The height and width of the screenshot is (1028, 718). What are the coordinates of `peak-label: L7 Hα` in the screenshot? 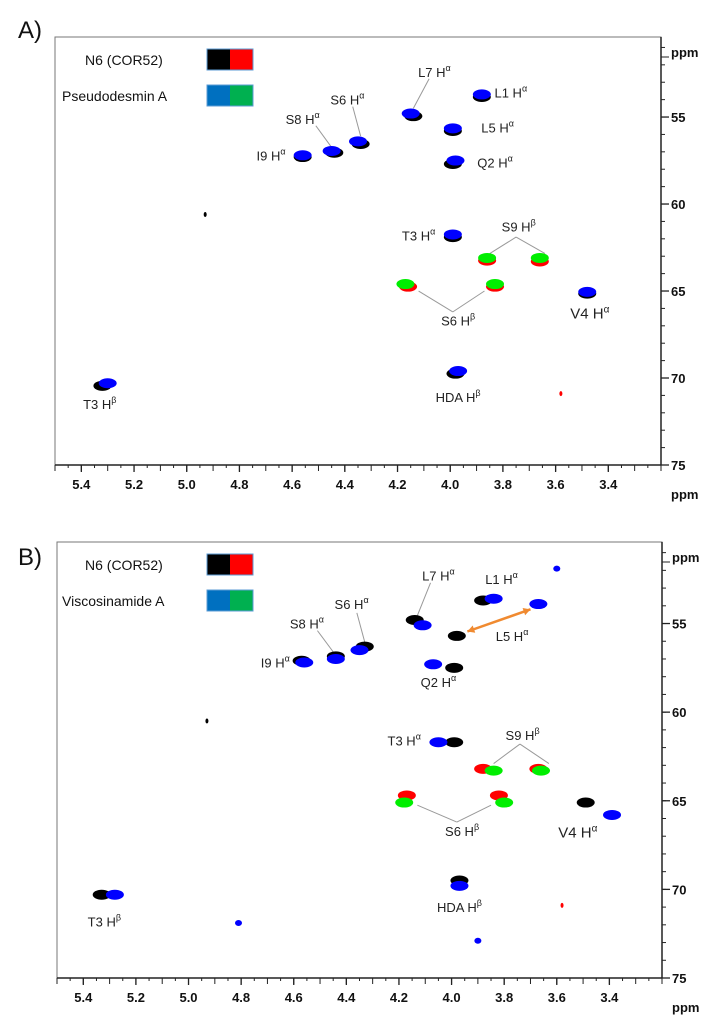 It's located at (438, 575).